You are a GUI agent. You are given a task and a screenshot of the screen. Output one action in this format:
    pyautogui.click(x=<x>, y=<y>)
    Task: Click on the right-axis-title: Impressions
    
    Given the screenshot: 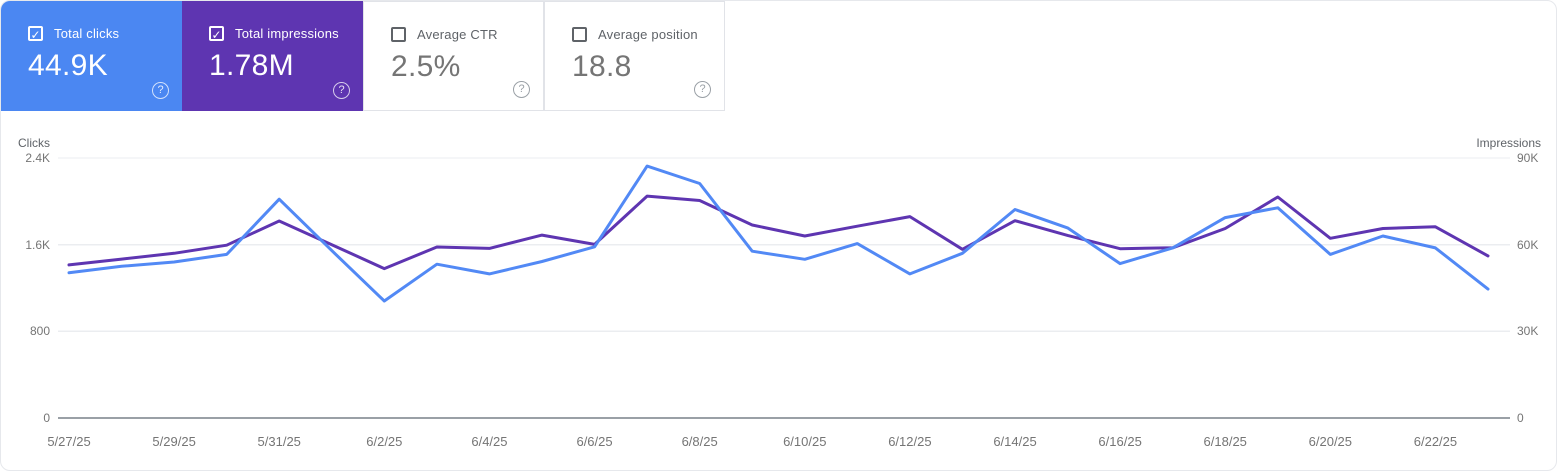 What is the action you would take?
    pyautogui.click(x=1508, y=143)
    